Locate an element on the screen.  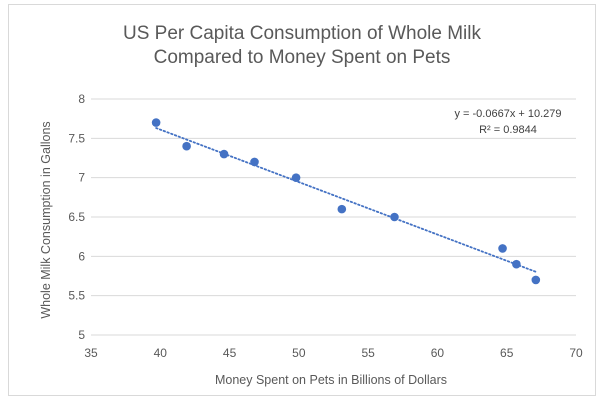
y-axis-title: Whole Milk Consumption in Gallons is located at coordinates (46, 219).